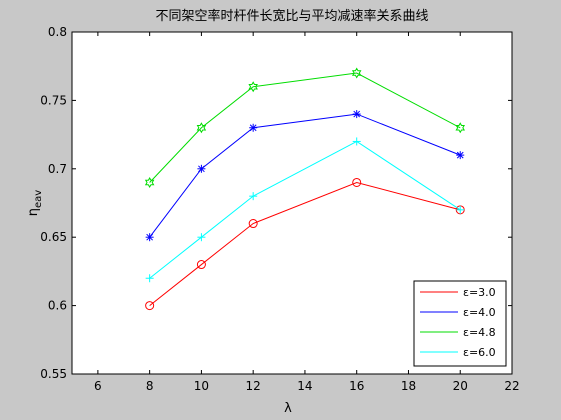 Image resolution: width=561 pixels, height=420 pixels. I want to click on legend-item: ε=6.0, so click(458, 352).